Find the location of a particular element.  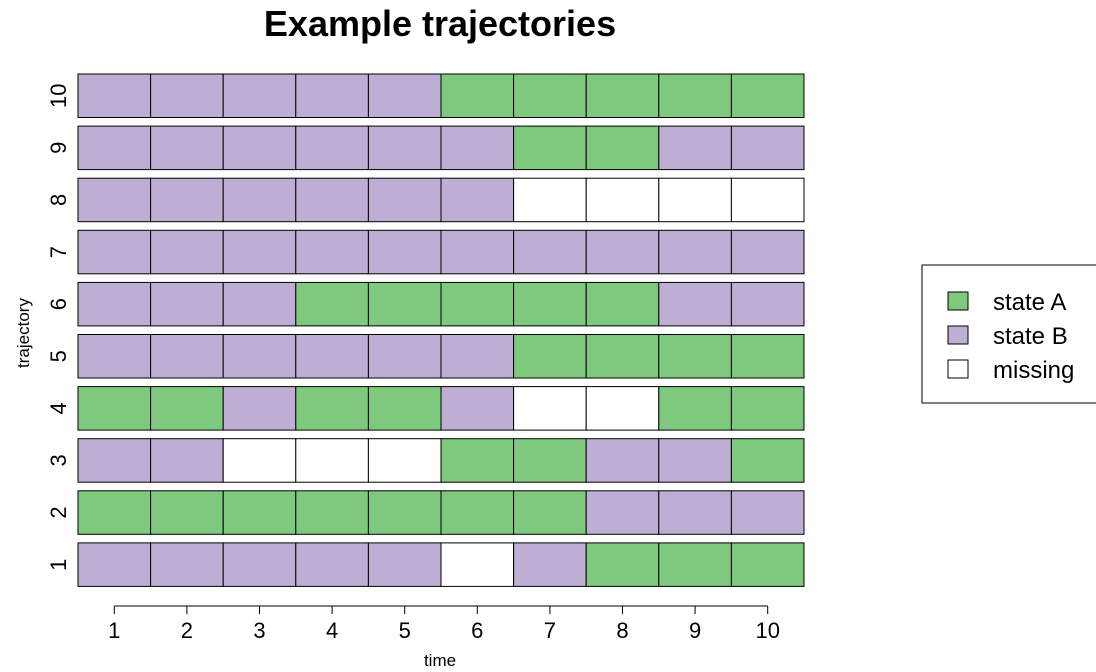

cell-traj1-t5 is located at coordinates (404, 564).